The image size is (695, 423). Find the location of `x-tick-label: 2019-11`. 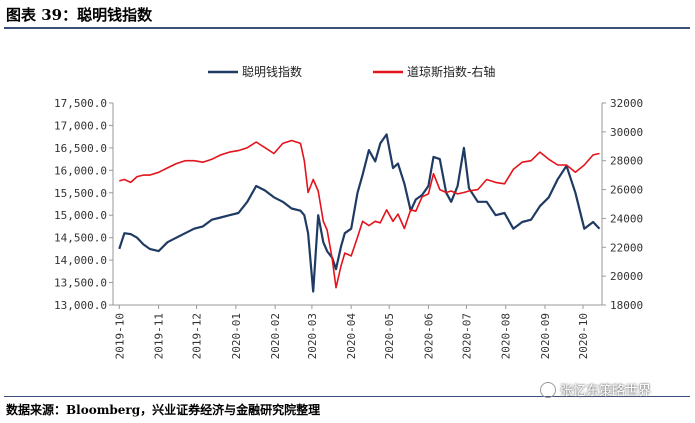

x-tick-label: 2019-11 is located at coordinates (159, 336).